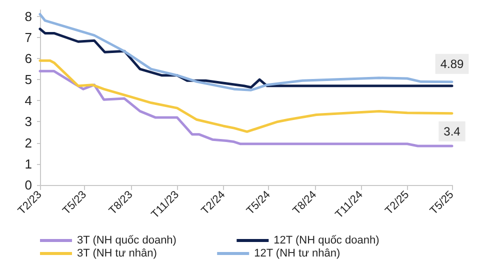 Image resolution: width=497 pixels, height=261 pixels. I want to click on data-label: 3.4, so click(452, 131).